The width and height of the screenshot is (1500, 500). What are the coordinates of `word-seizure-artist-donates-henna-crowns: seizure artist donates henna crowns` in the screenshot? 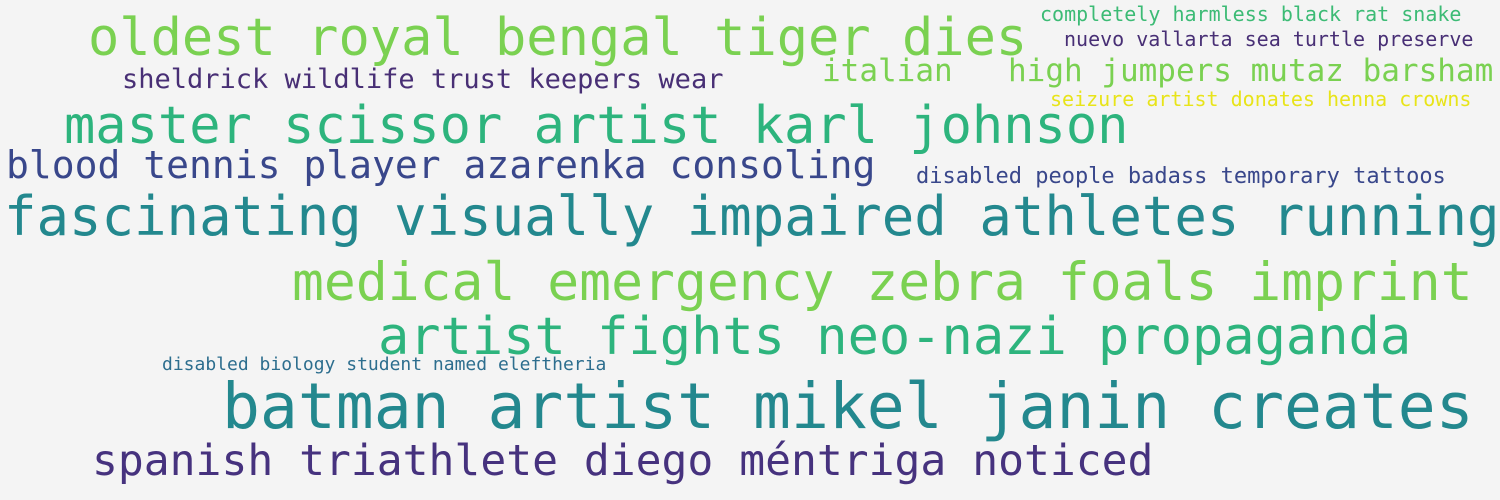 It's located at (1261, 99).